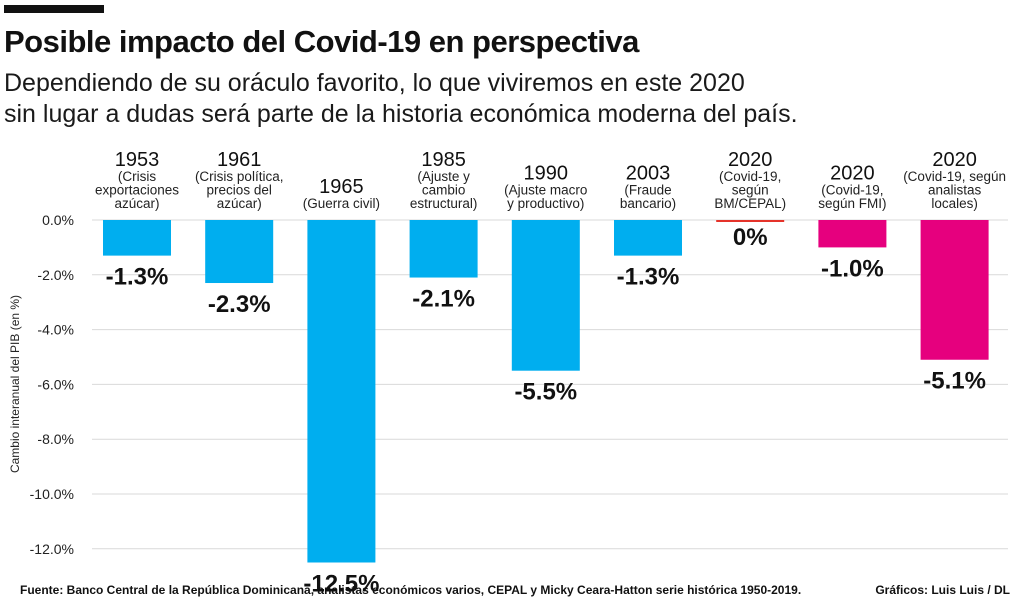  What do you see at coordinates (443, 299) in the screenshot?
I see `data-label: -2.1%` at bounding box center [443, 299].